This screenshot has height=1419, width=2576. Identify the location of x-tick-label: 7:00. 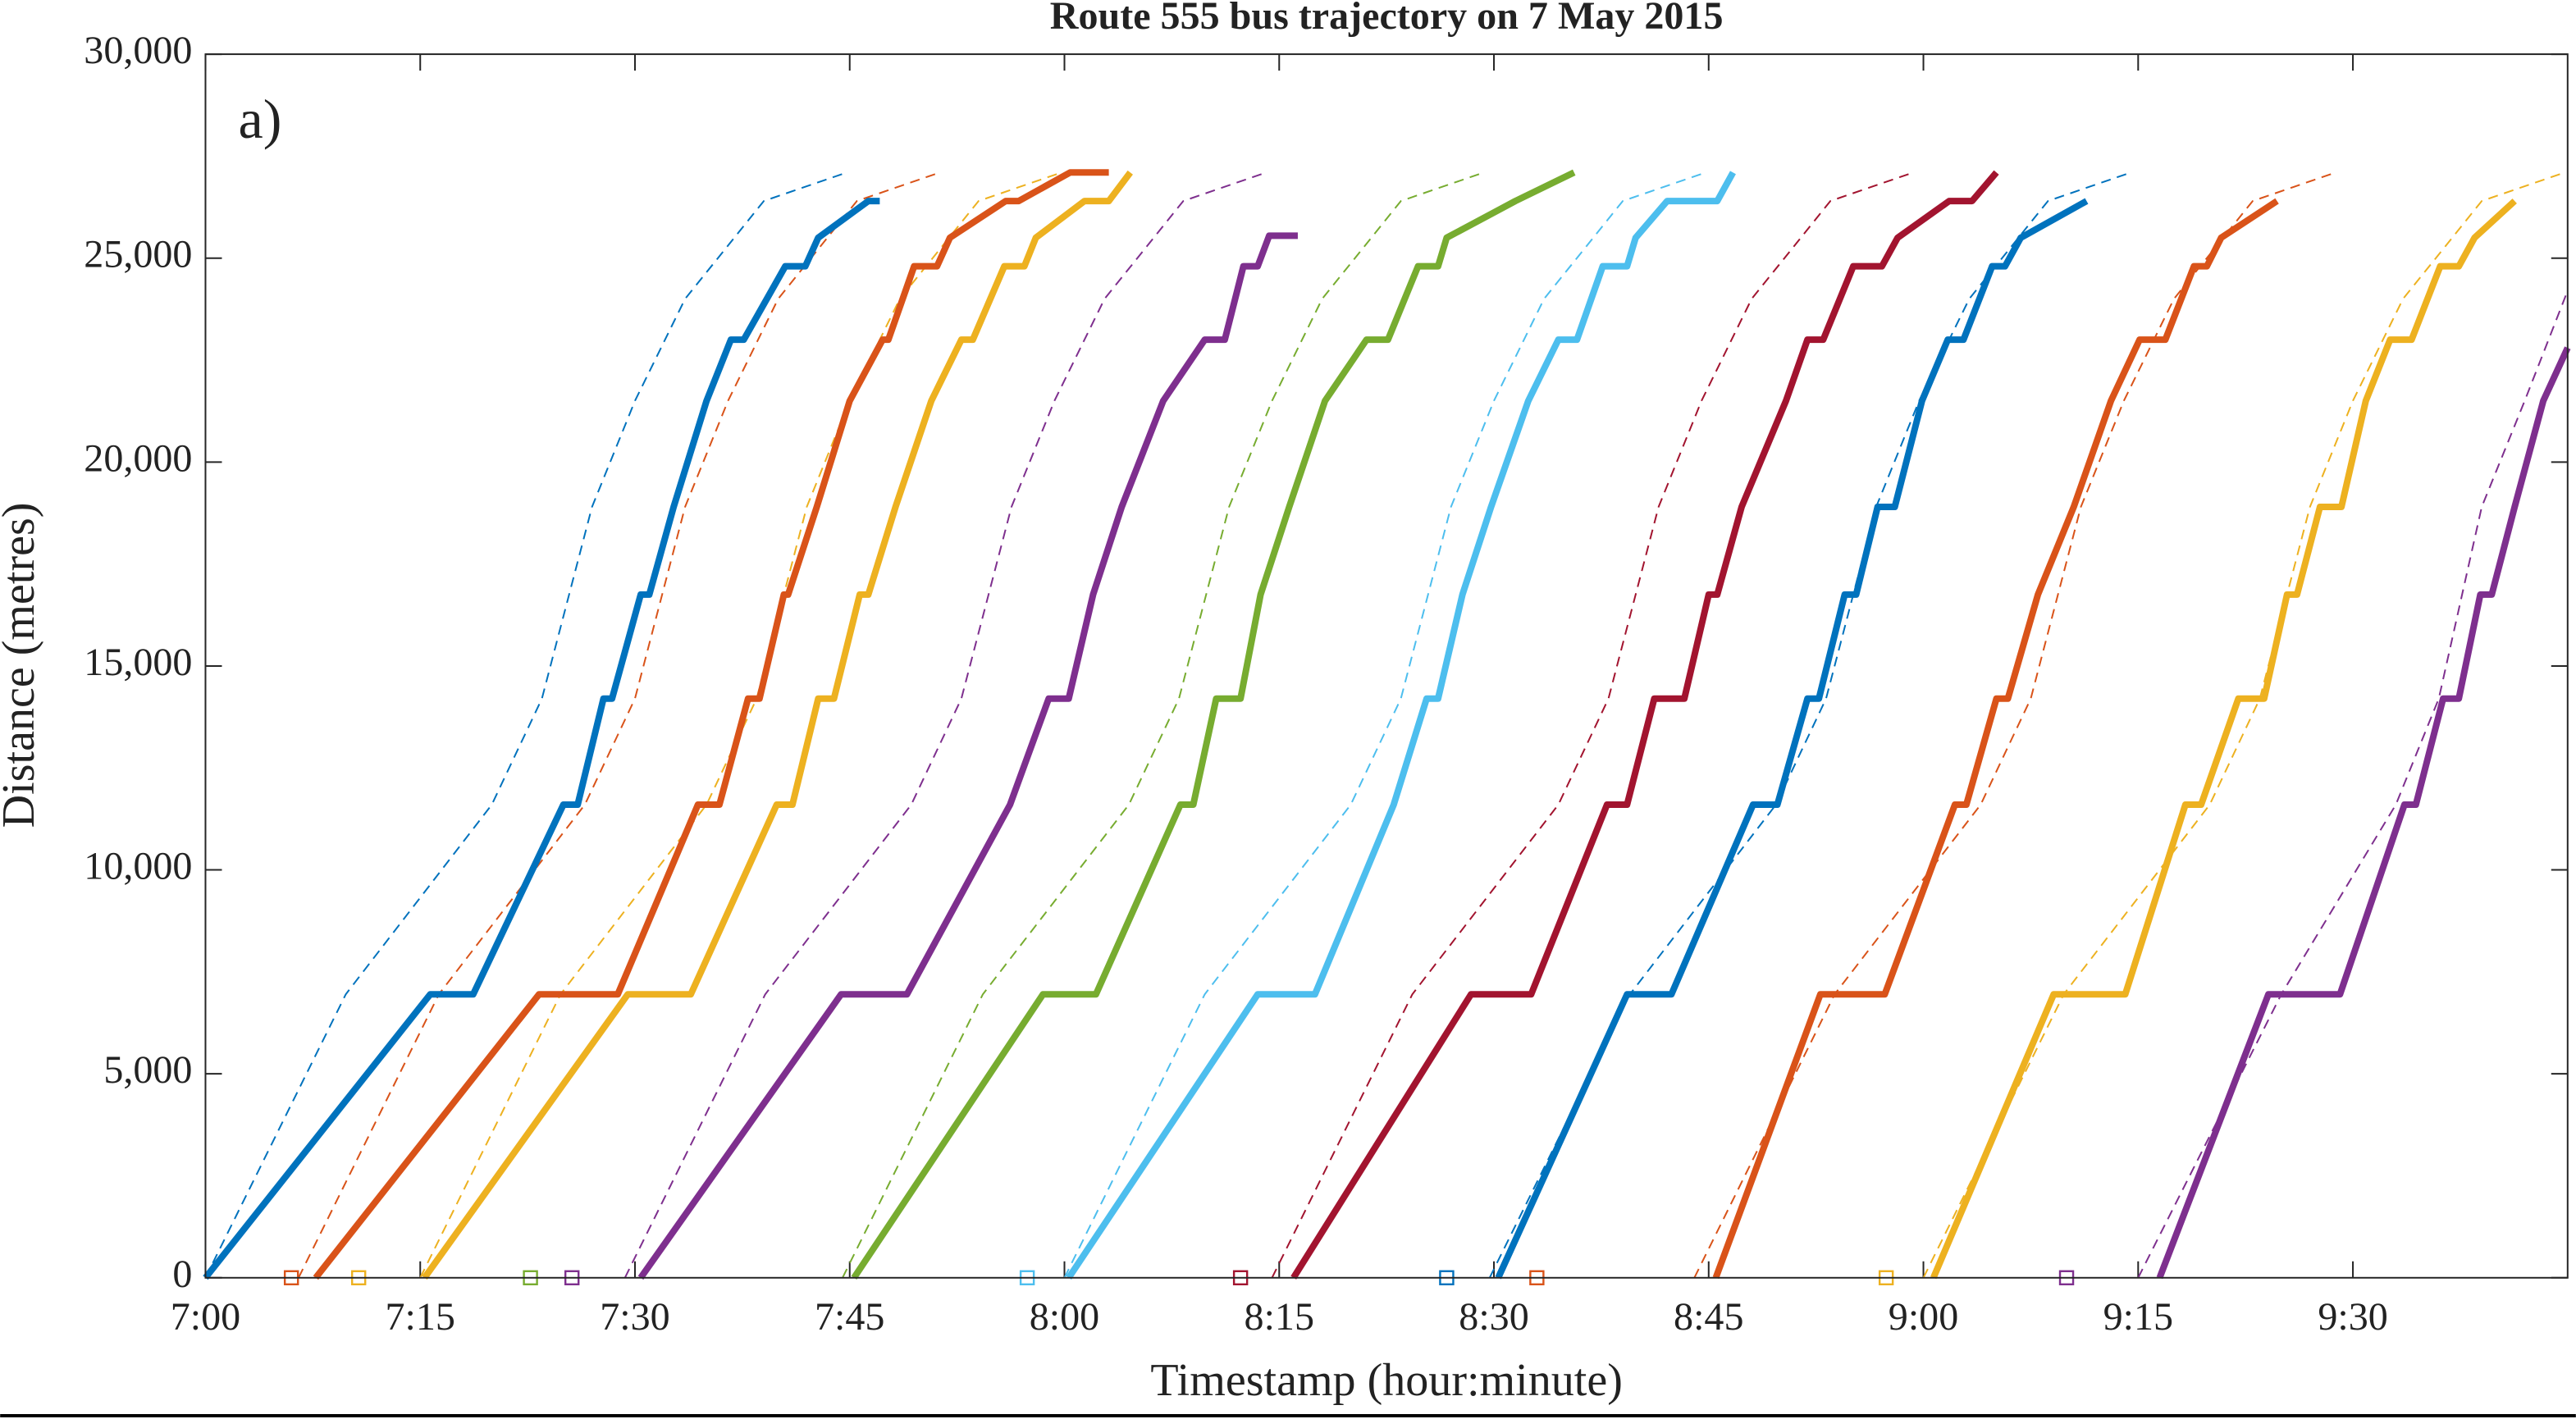
(206, 1317).